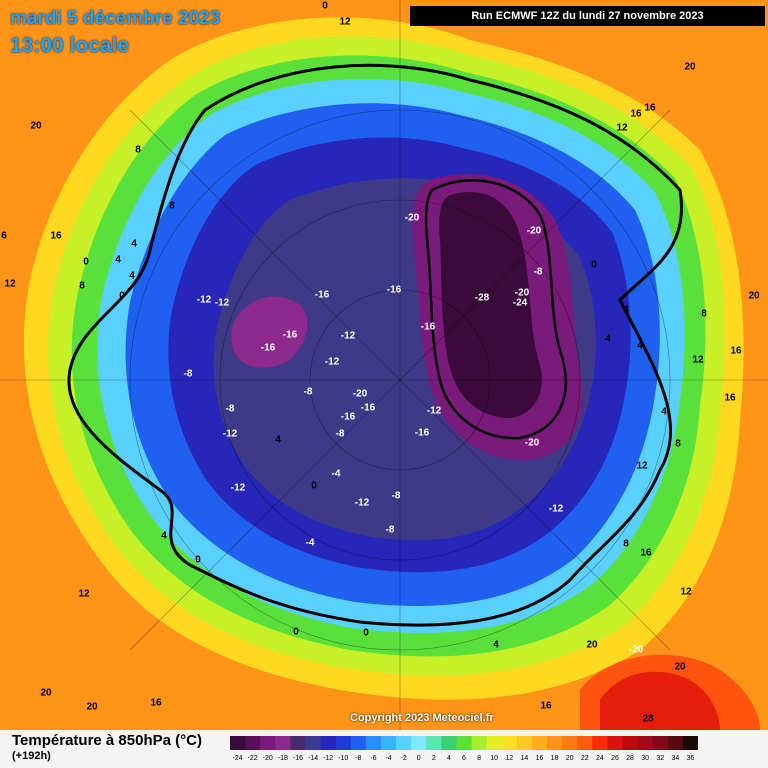 The width and height of the screenshot is (768, 768). I want to click on legend-tick-label: 30, so click(645, 758).